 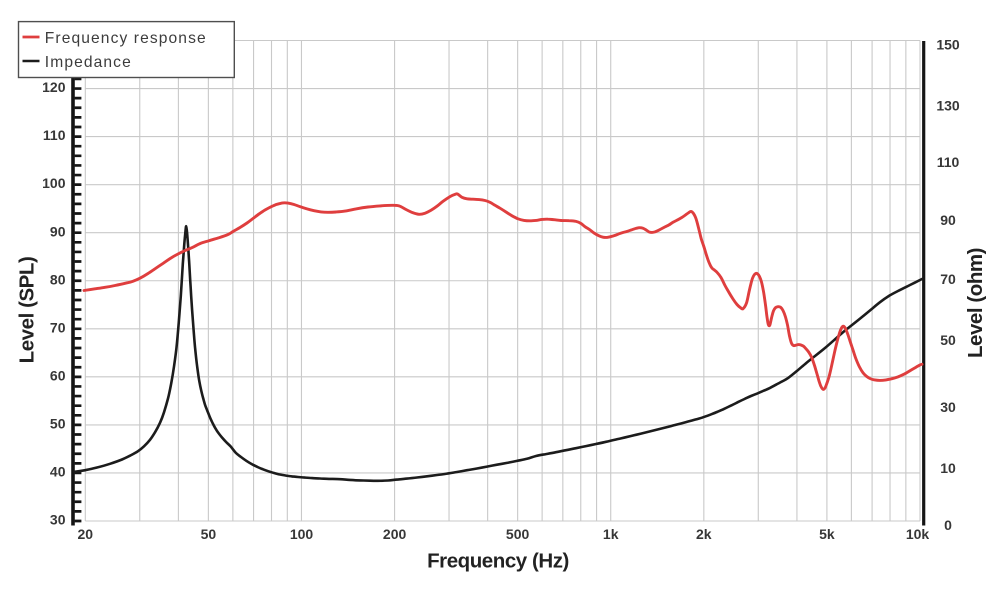 I want to click on svg-text: Level (ohm), so click(x=975, y=303).